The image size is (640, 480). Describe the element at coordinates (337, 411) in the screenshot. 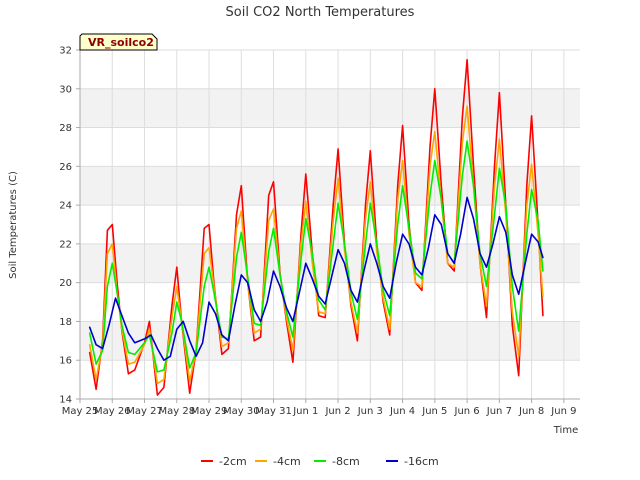

I see `x-tick-label: Jun 2` at that location.